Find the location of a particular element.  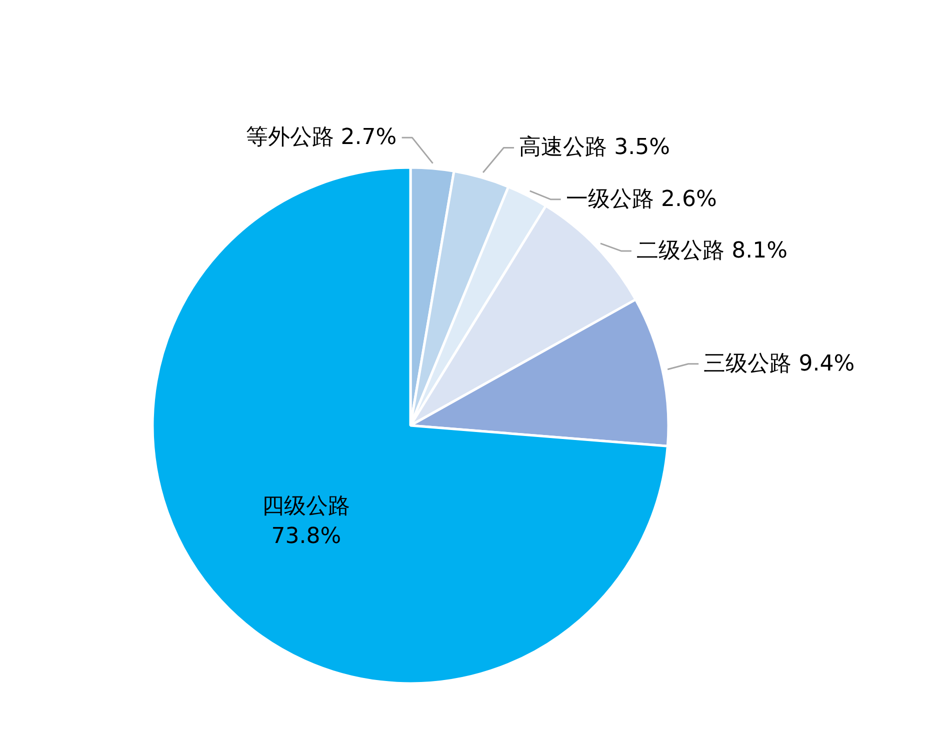

slice-label: 高速公路 3.5% is located at coordinates (594, 147).